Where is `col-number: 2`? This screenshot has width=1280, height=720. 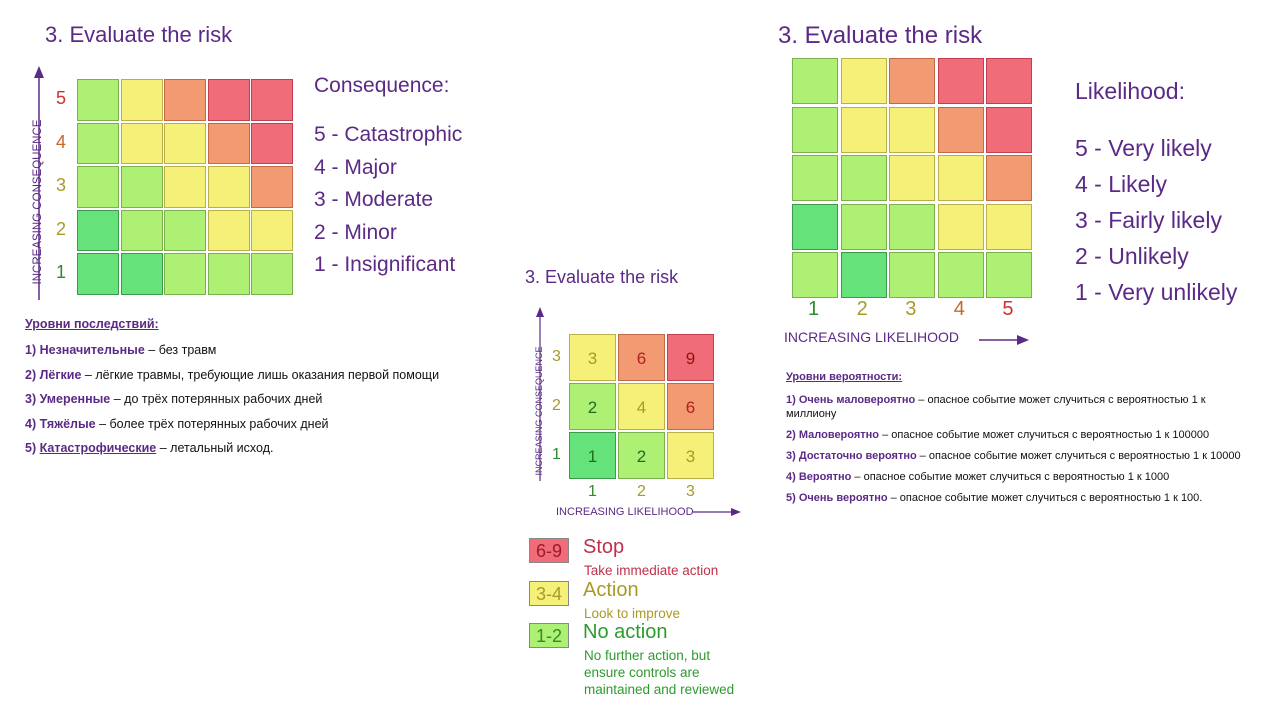 col-number: 2 is located at coordinates (641, 491).